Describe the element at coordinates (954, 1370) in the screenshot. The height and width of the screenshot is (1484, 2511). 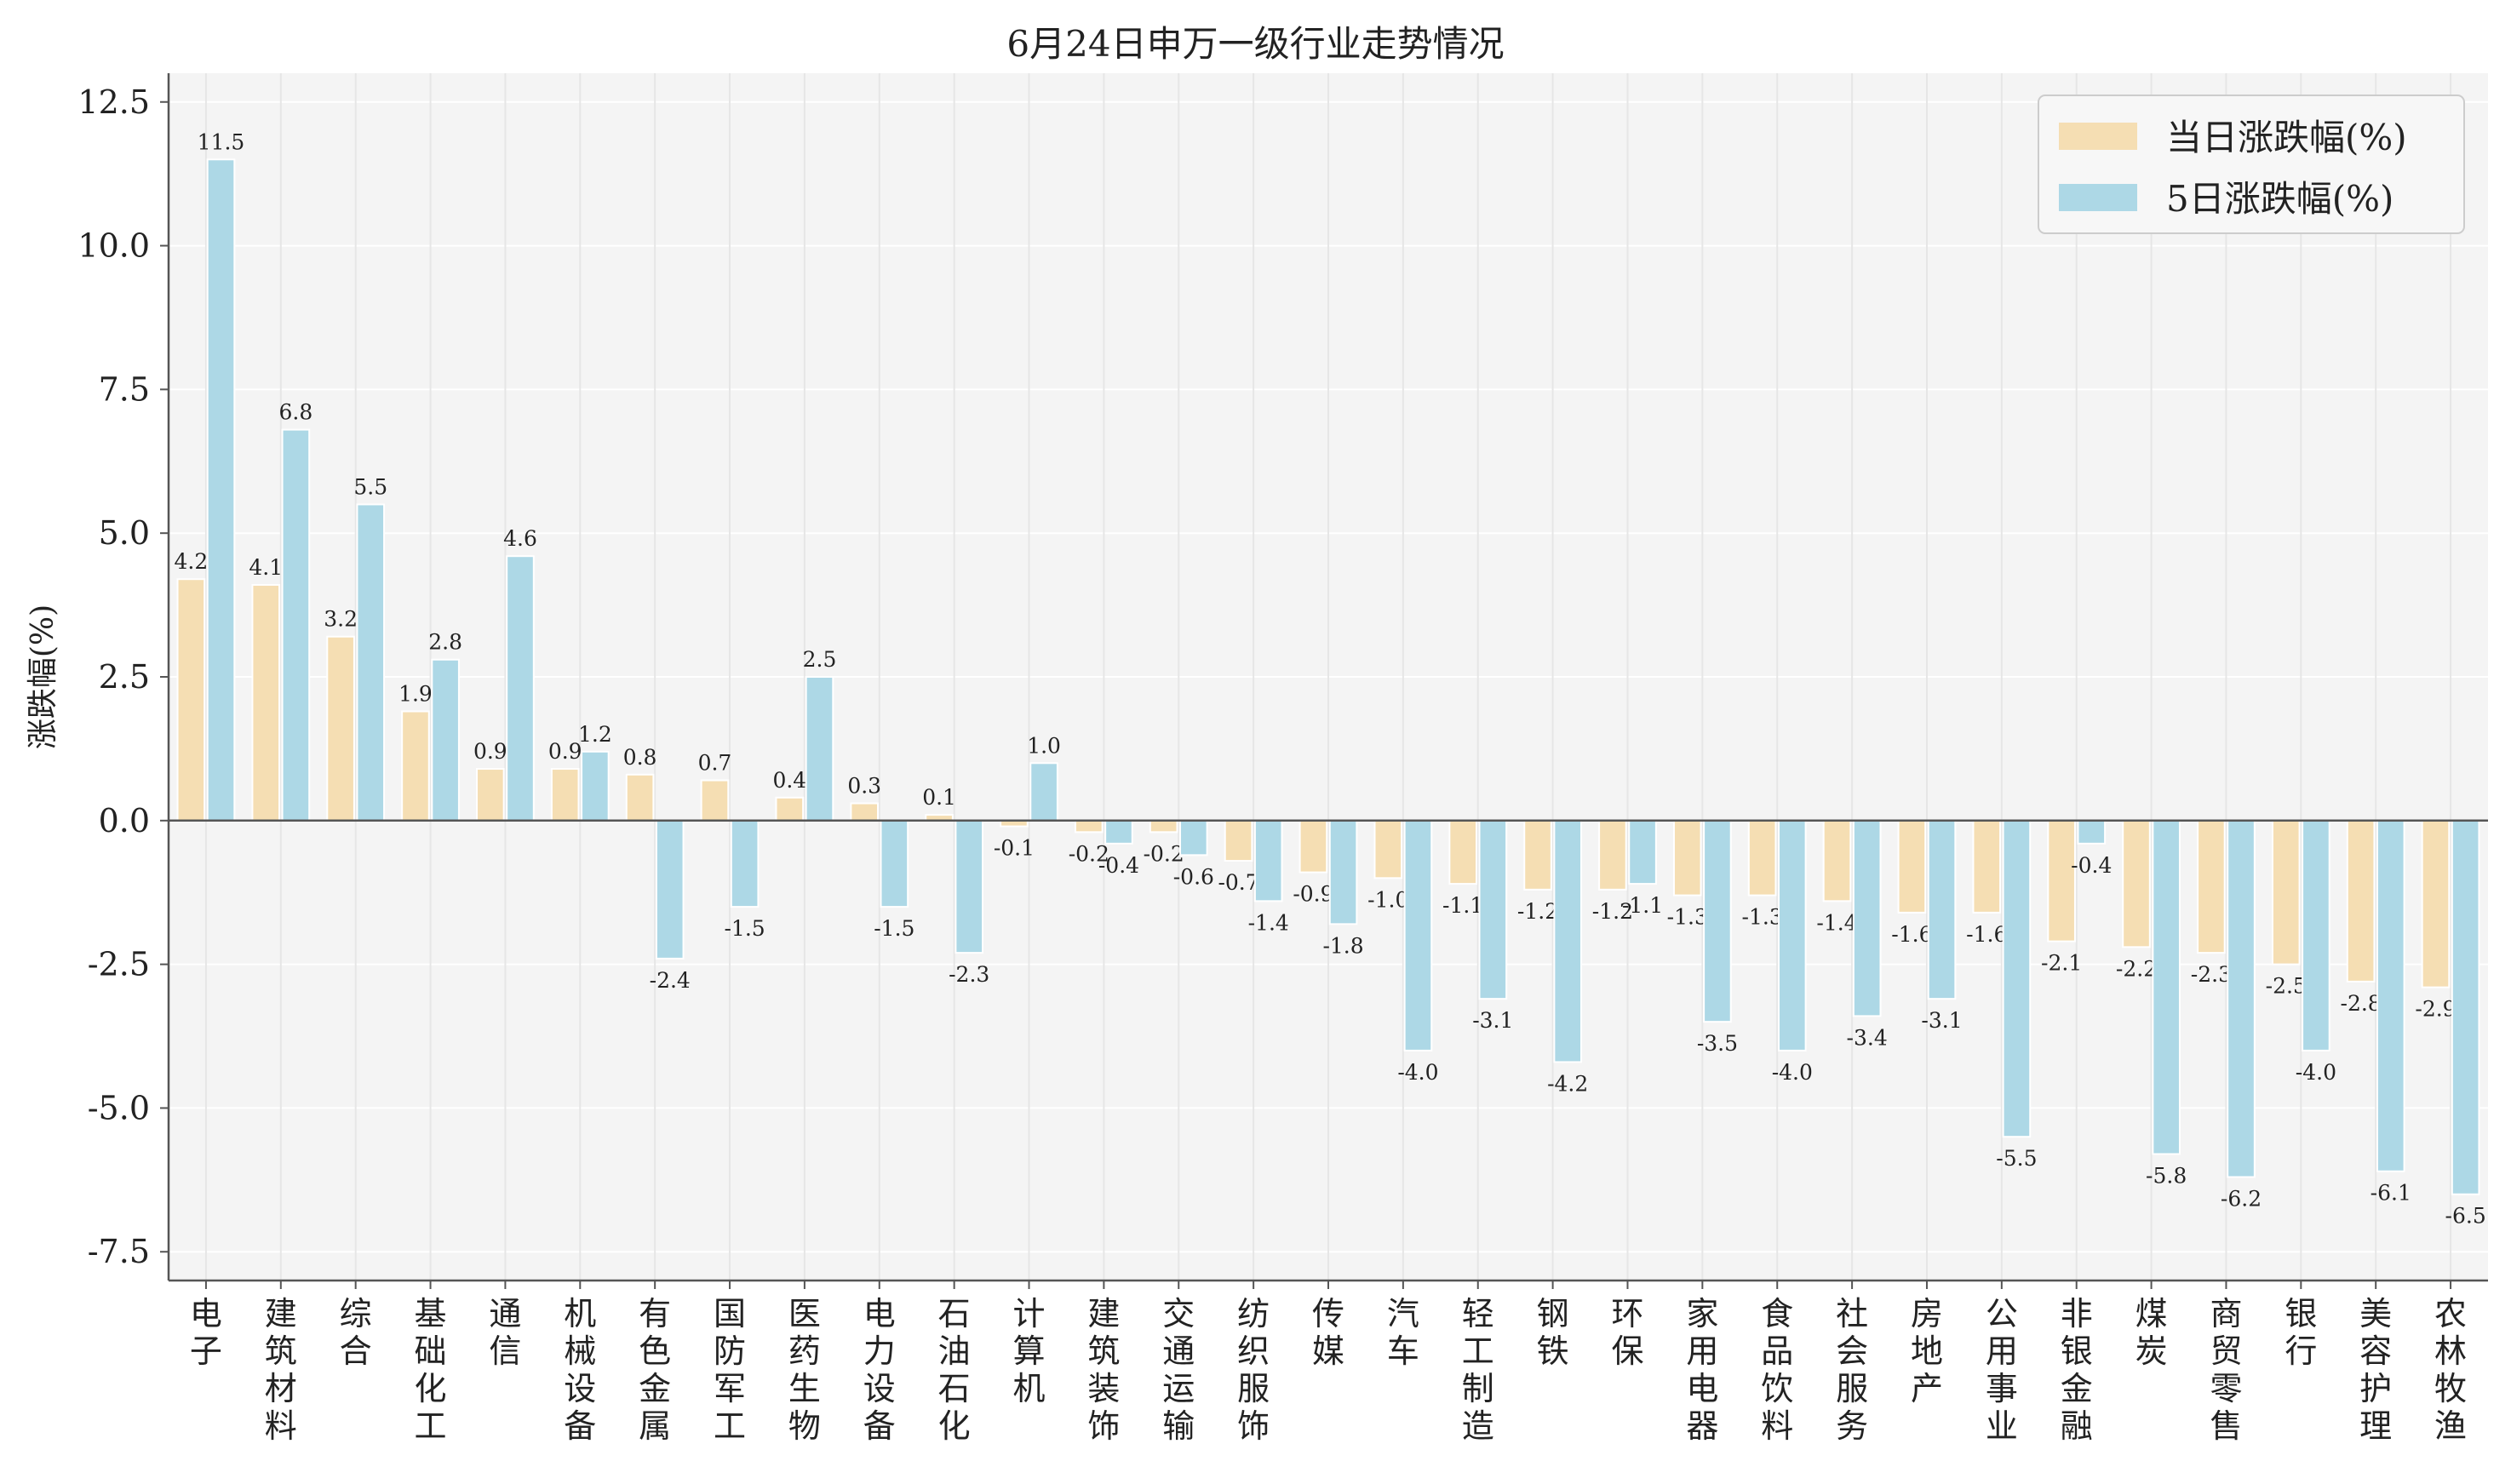
I see `x-tick-label-10: 石油石化` at that location.